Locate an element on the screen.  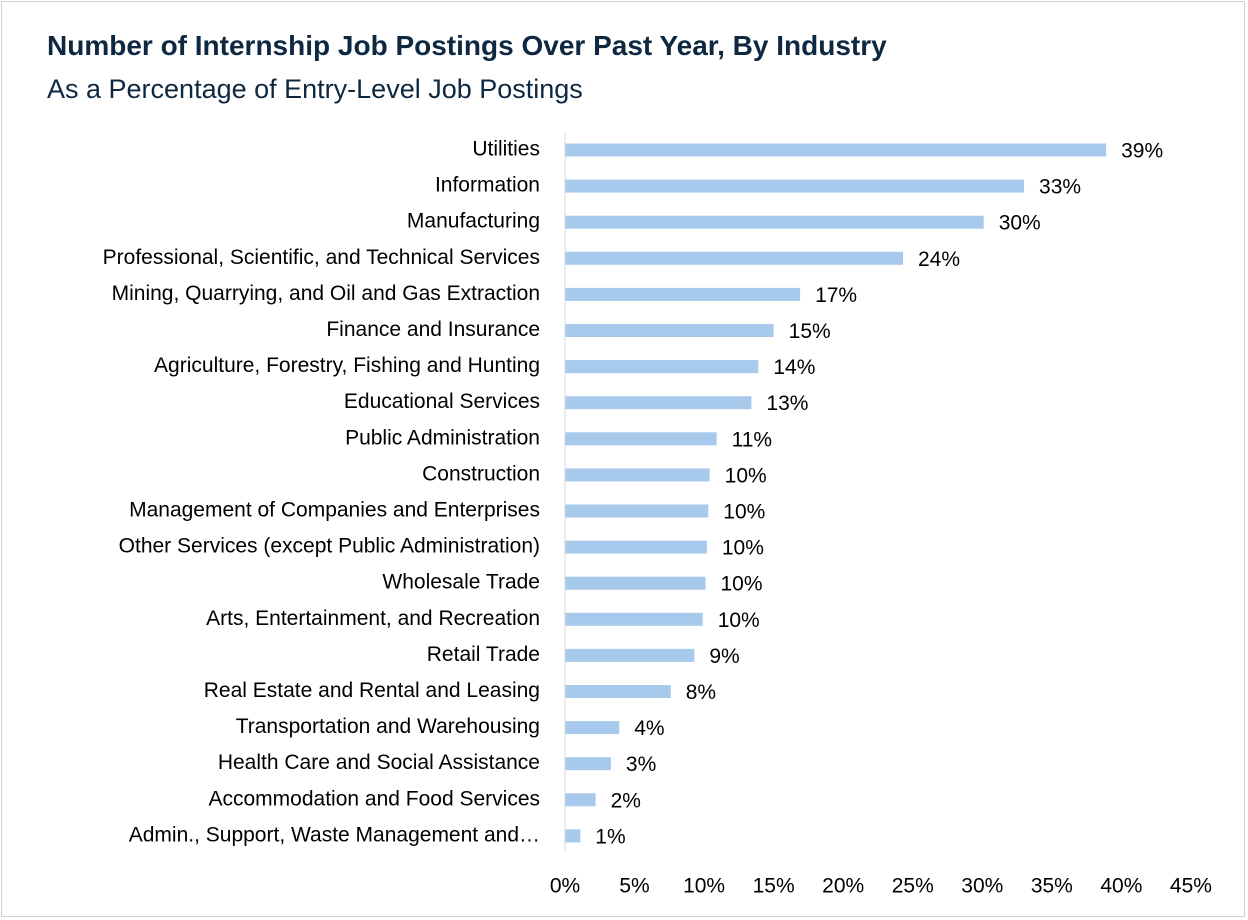
x-tick-label: 20% is located at coordinates (843, 886).